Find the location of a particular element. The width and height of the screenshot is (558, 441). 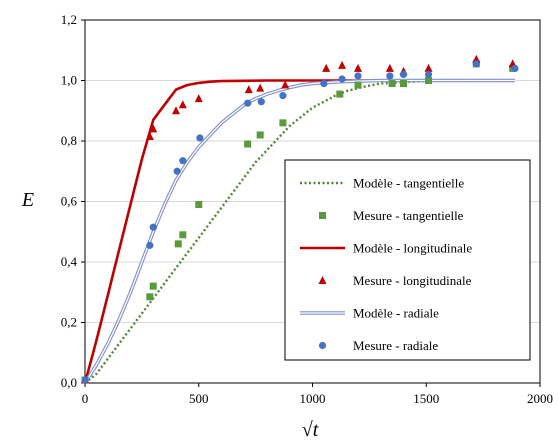

y-tick-label: 0,6 is located at coordinates (69, 201).